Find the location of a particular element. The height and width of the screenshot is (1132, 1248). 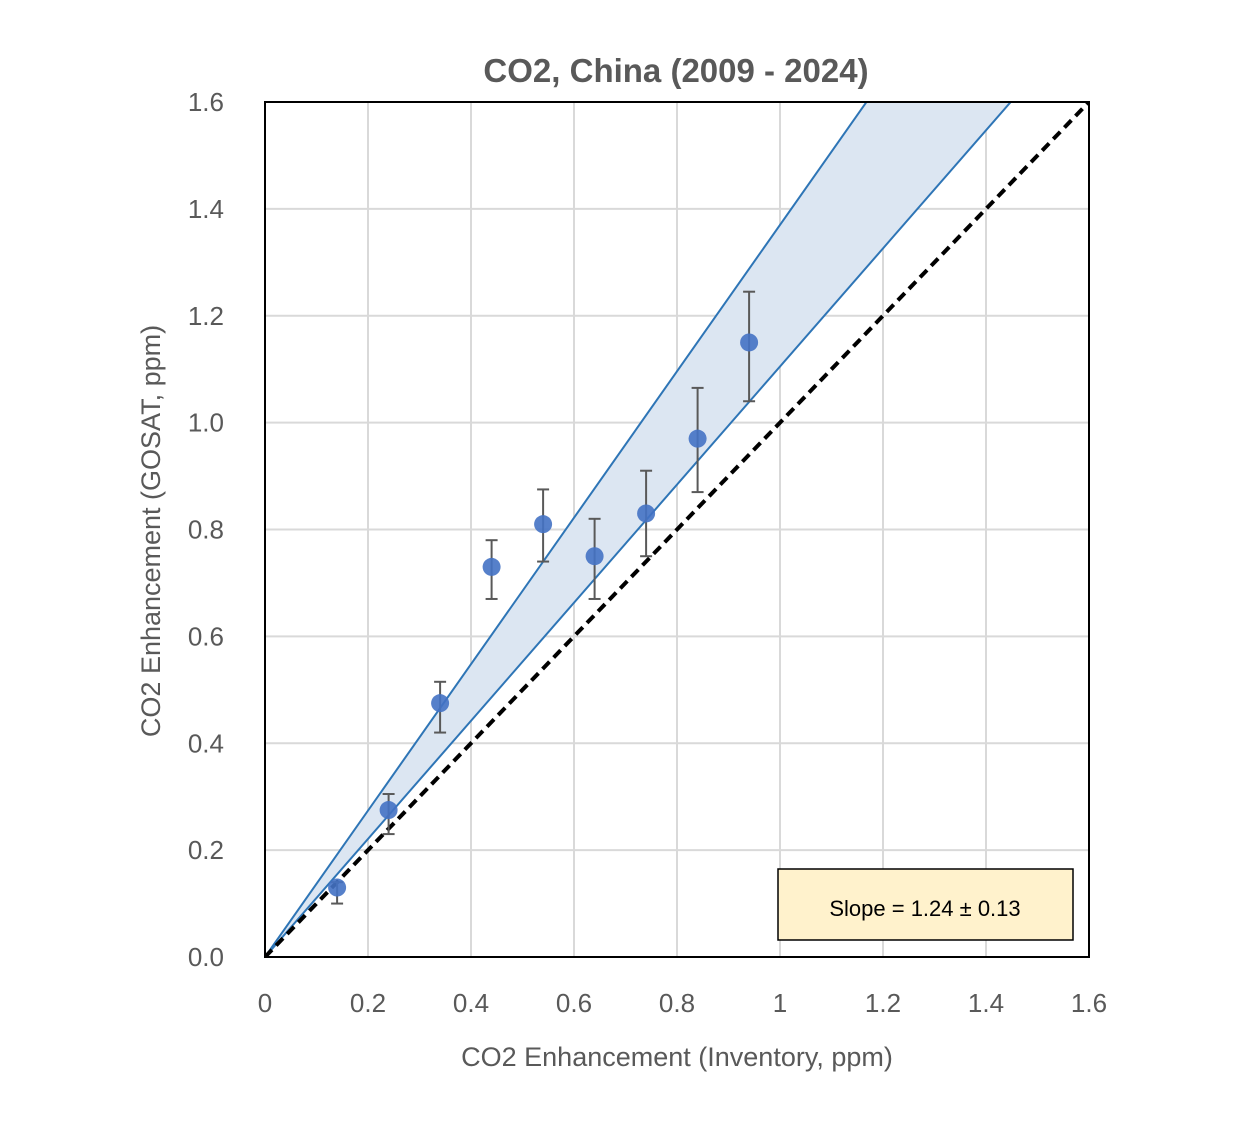

y-tick-label: 0.4 is located at coordinates (206, 743).